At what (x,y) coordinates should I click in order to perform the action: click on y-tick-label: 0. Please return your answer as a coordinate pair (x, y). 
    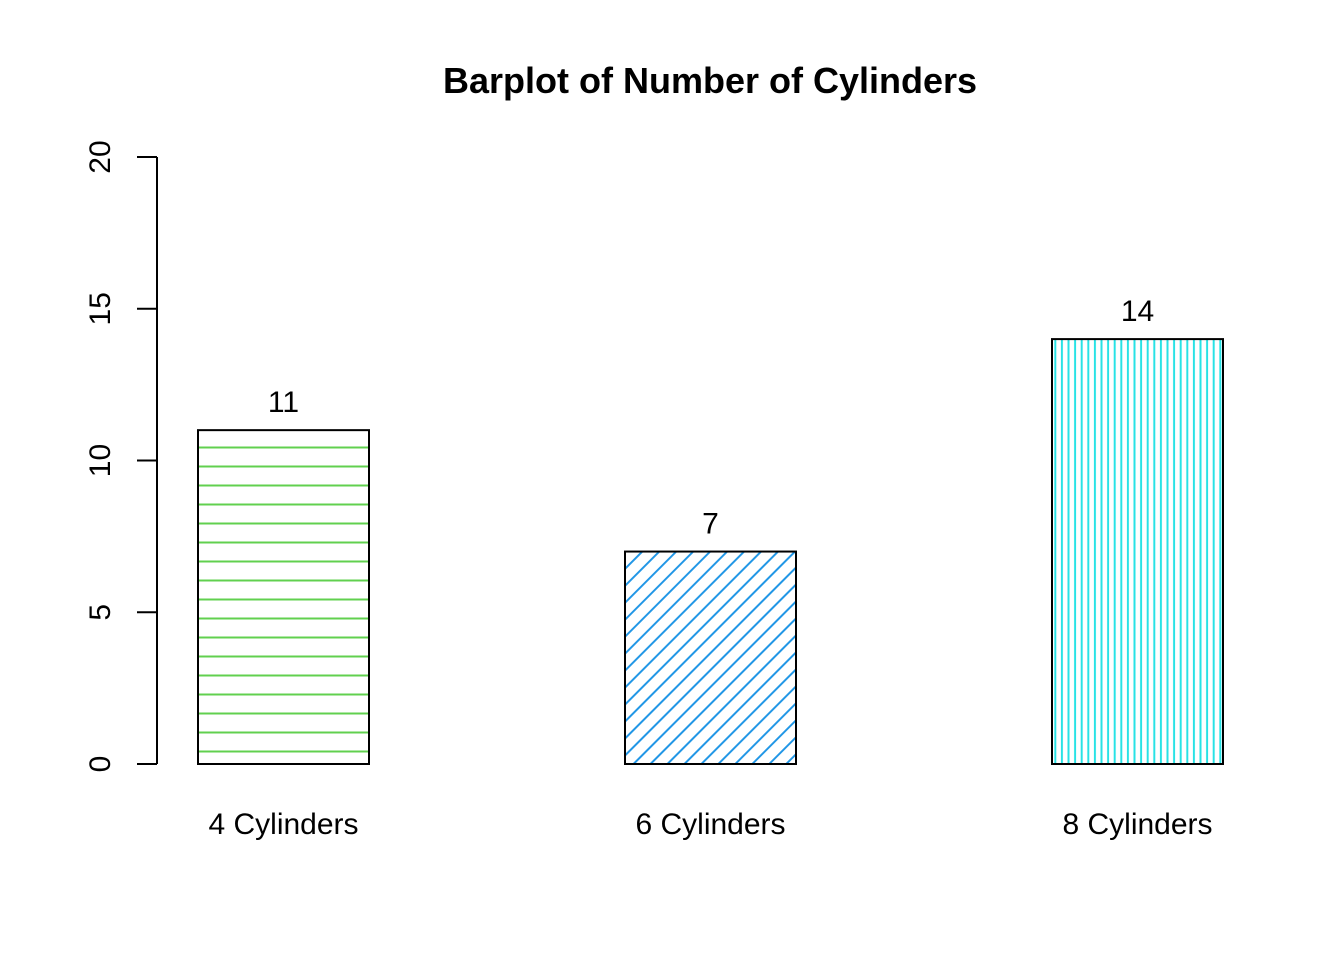
    Looking at the image, I should click on (100, 764).